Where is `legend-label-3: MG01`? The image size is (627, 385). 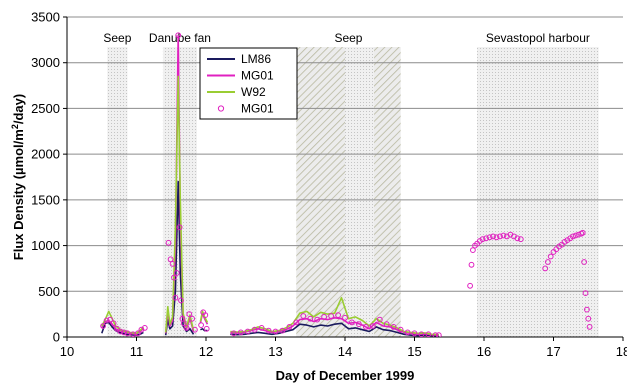 legend-label-3: MG01 is located at coordinates (257, 109).